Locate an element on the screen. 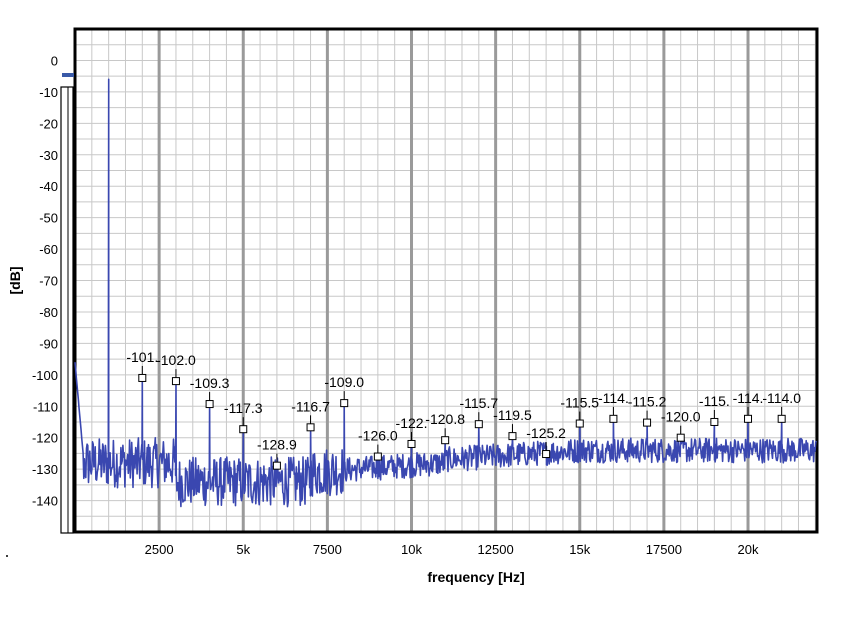  y-tick-label: 0 is located at coordinates (54, 60).